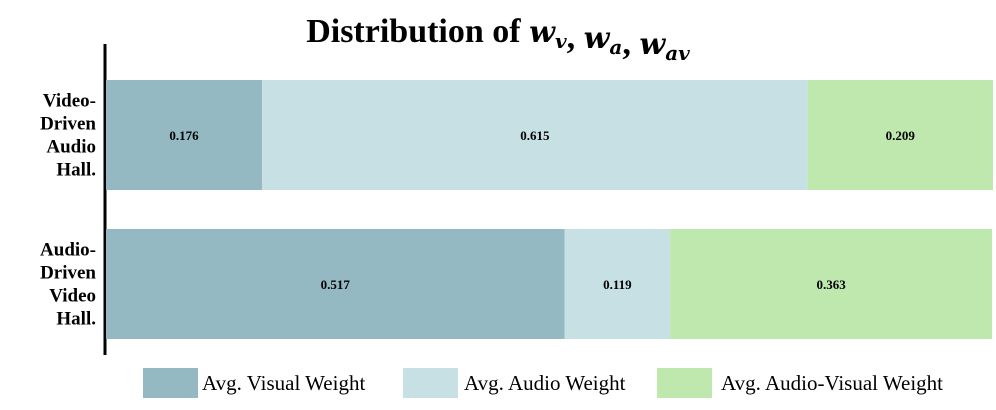  Describe the element at coordinates (615, 47) in the screenshot. I see `title-subscript: a` at that location.